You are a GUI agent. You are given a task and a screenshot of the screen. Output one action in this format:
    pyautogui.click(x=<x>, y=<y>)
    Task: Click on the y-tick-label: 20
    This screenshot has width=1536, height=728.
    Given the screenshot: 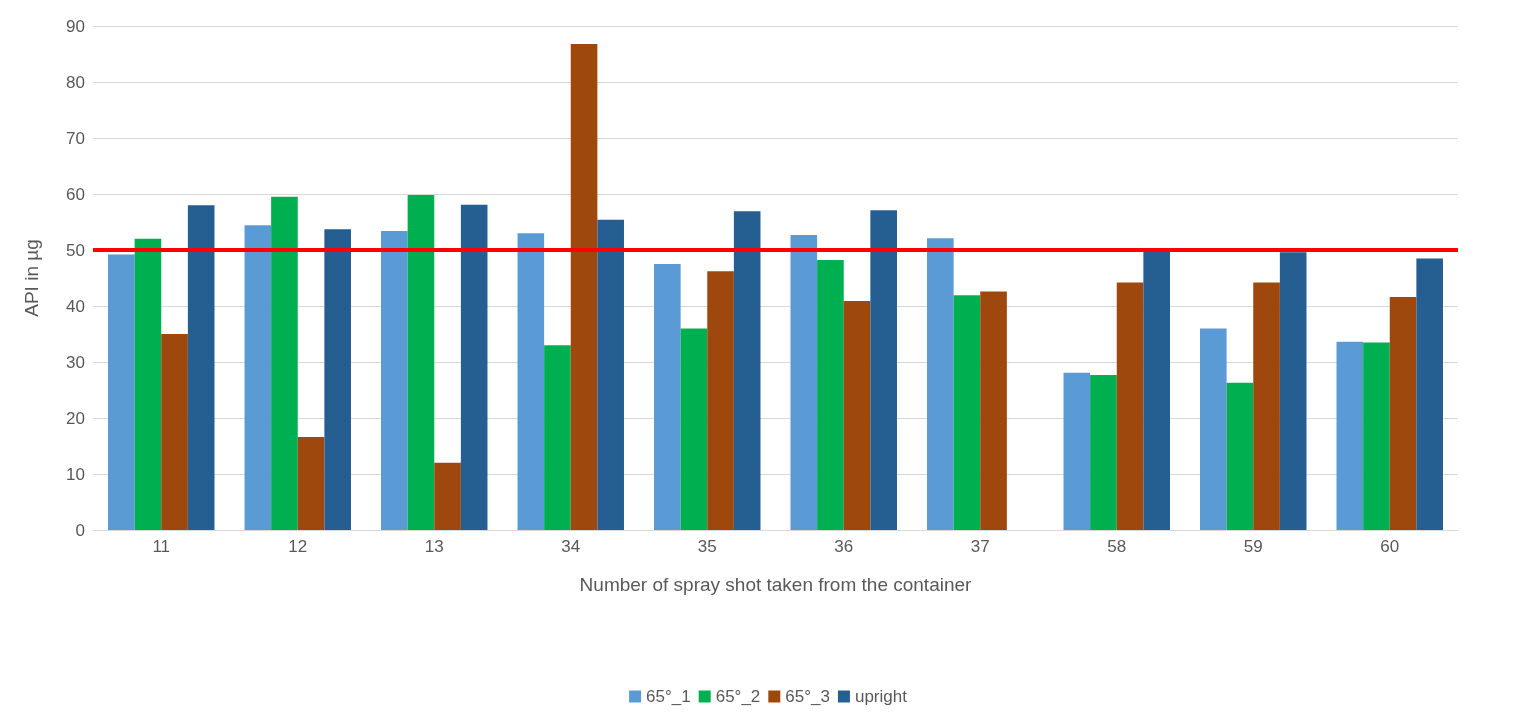 What is the action you would take?
    pyautogui.click(x=75, y=418)
    